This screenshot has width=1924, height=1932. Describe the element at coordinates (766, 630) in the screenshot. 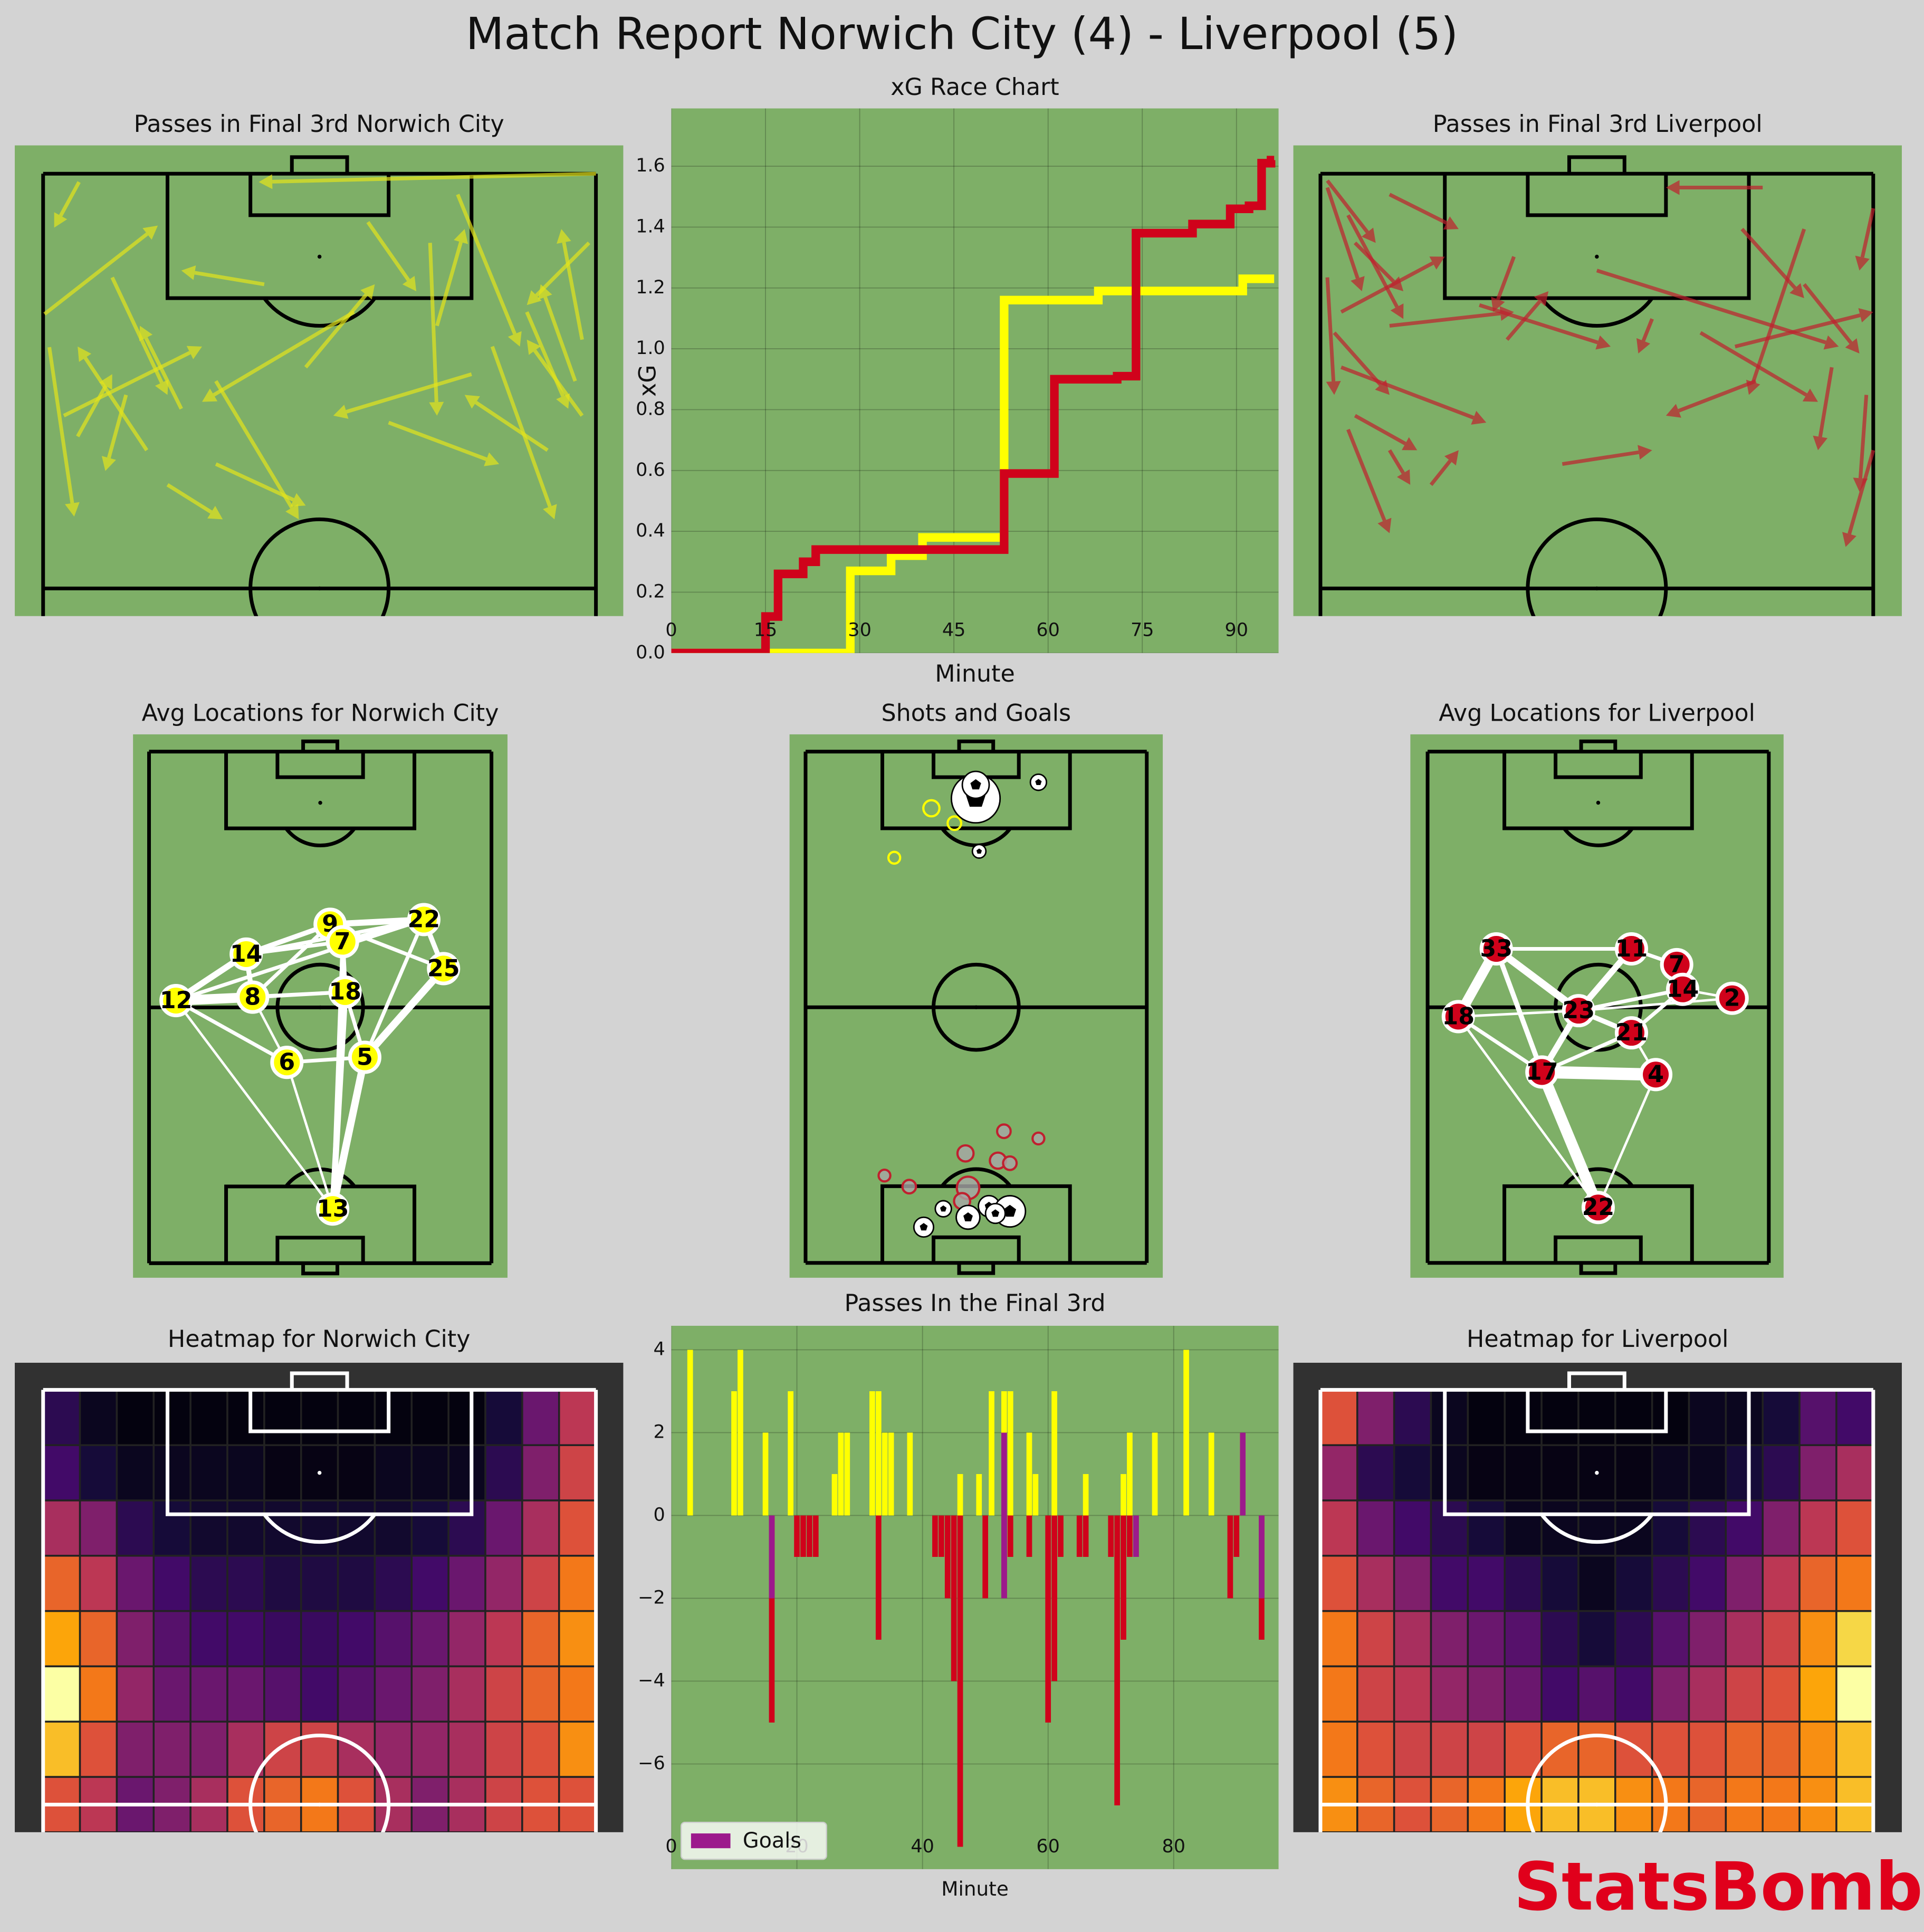

I see `x-tick-label: 15` at that location.